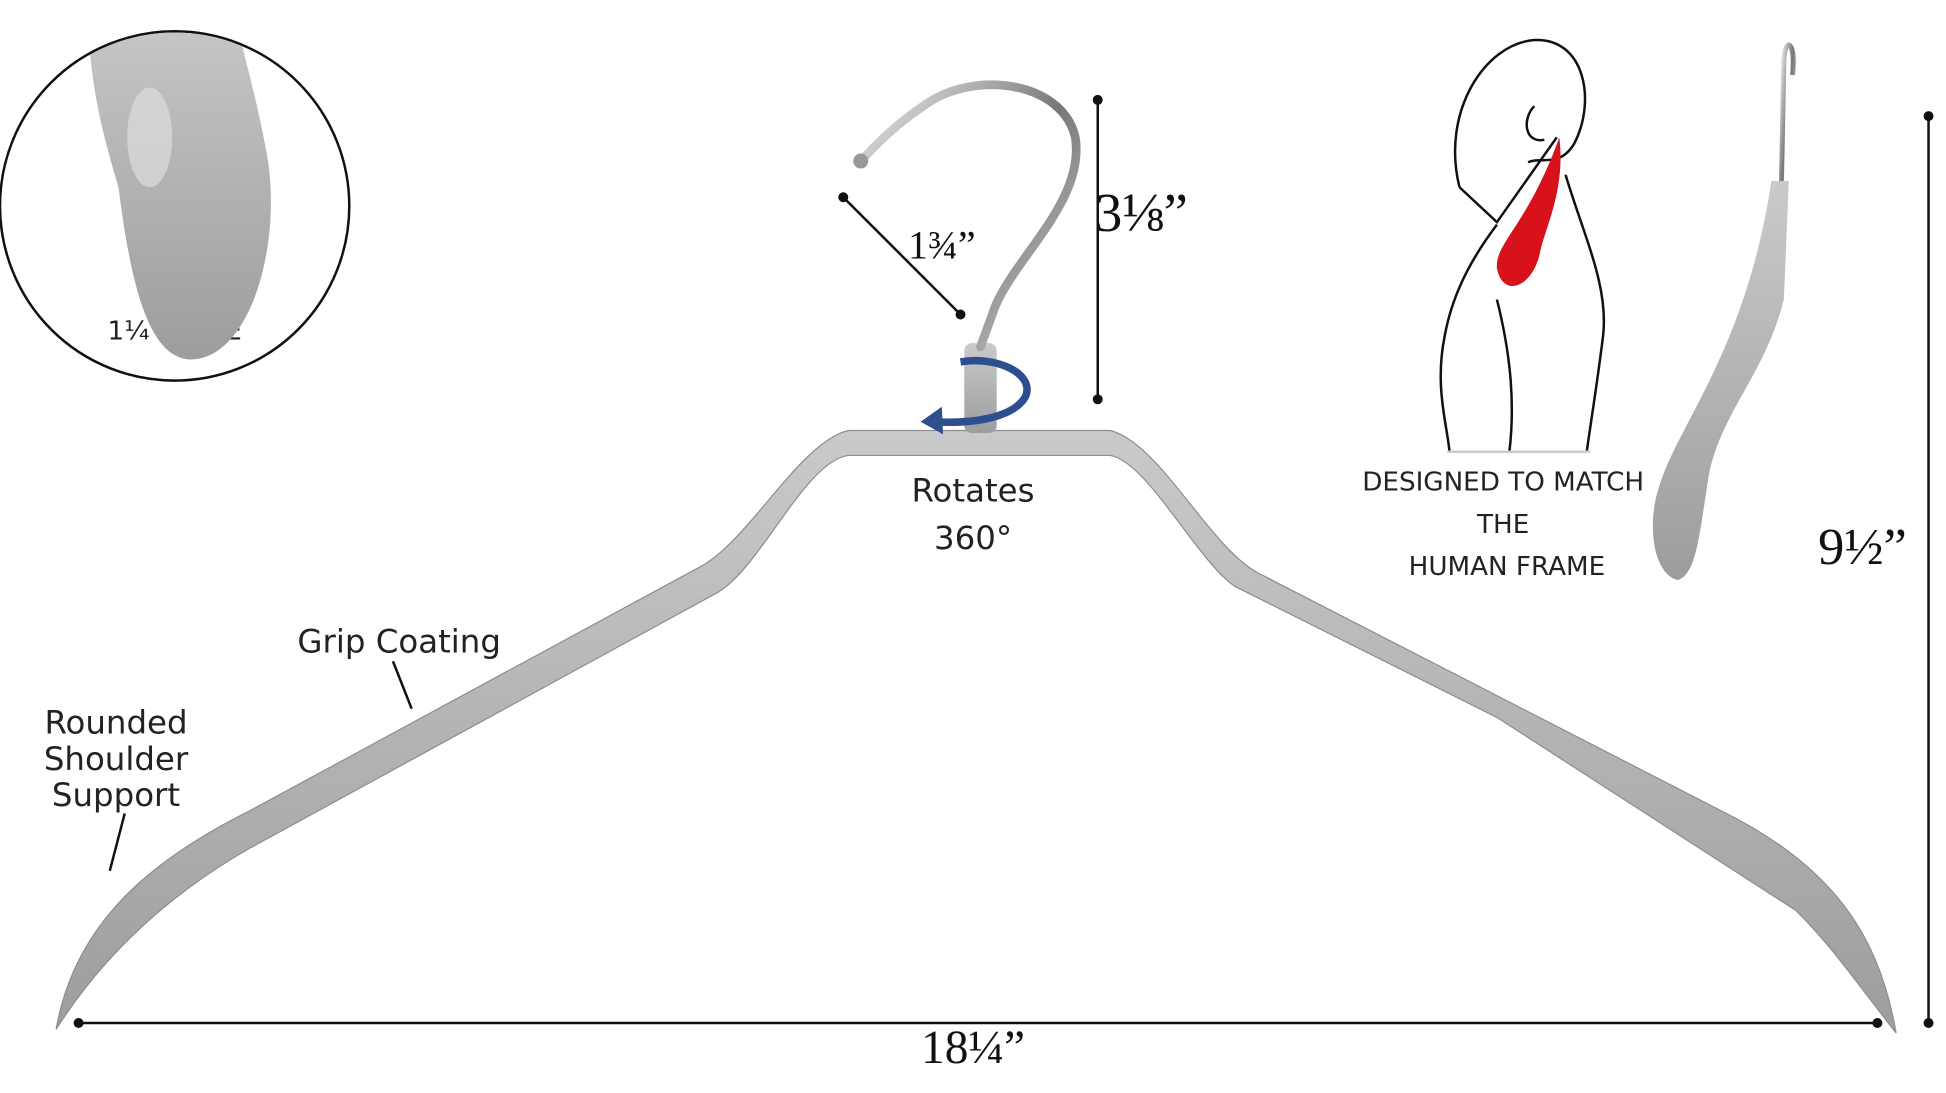 This screenshot has height=1093, width=1946. Describe the element at coordinates (1862, 547) in the screenshot. I see `total-height-label: 9½”` at that location.